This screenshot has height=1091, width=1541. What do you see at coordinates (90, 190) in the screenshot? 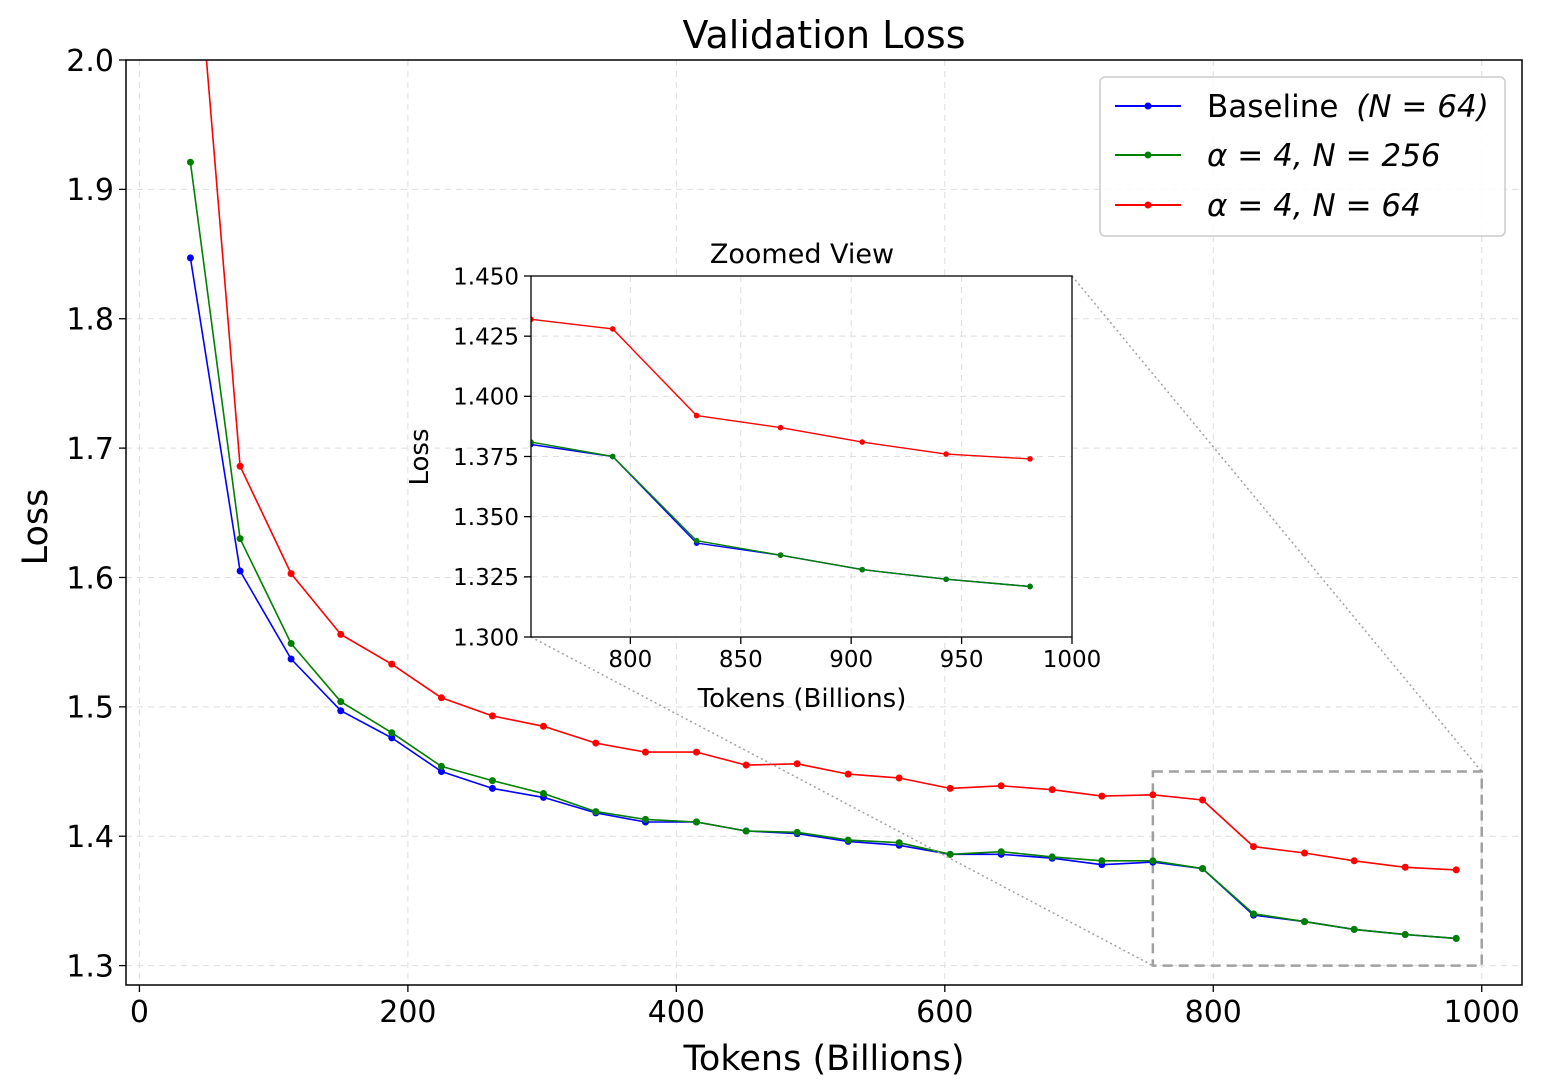
I see `main-y-tick-label: 1.9` at bounding box center [90, 190].